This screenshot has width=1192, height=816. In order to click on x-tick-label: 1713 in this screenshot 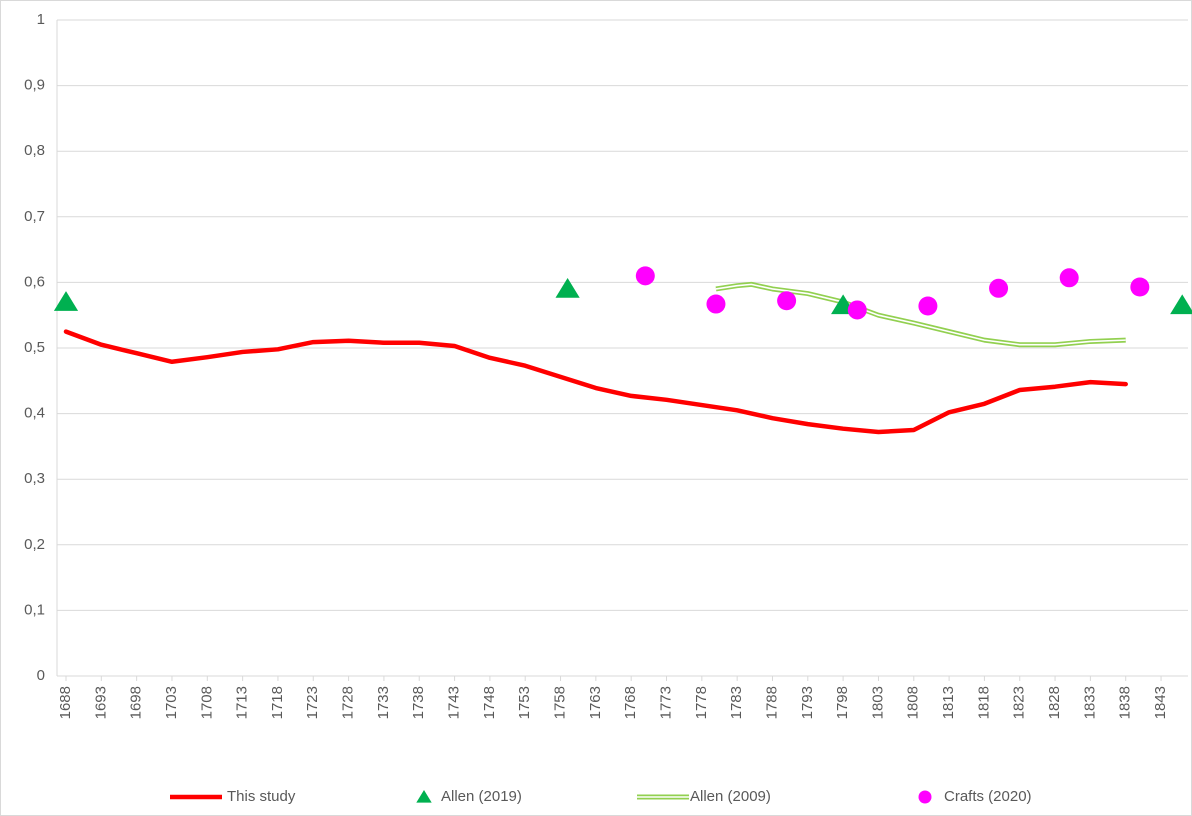, I will do `click(242, 702)`.